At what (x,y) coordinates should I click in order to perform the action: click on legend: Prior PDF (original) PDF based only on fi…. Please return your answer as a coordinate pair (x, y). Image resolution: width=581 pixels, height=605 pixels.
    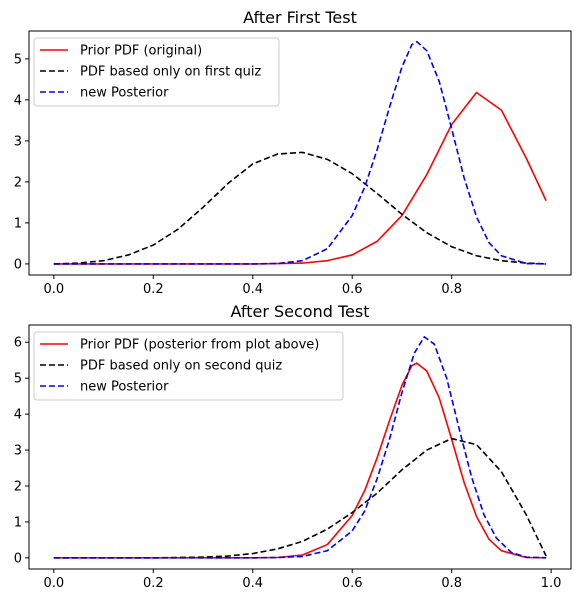
    Looking at the image, I should click on (156, 72).